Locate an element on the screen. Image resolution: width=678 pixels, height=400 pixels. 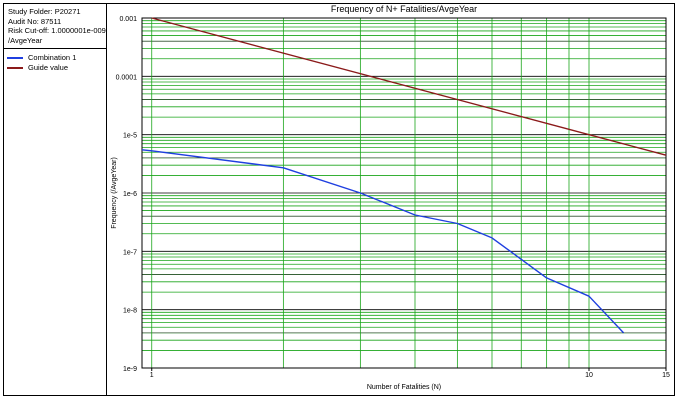
x-tick-label: 1 is located at coordinates (152, 375).